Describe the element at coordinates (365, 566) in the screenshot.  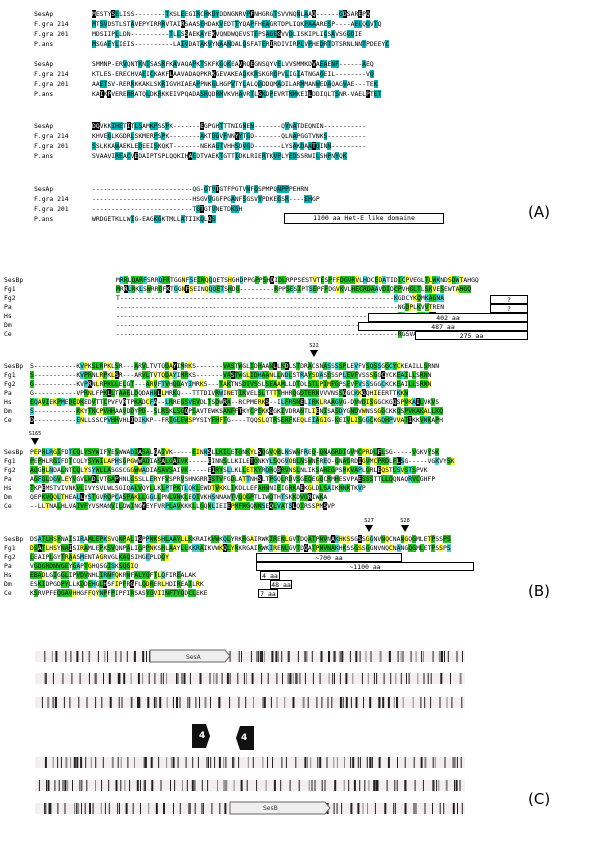
I see `length-box: ~1100 aa` at that location.